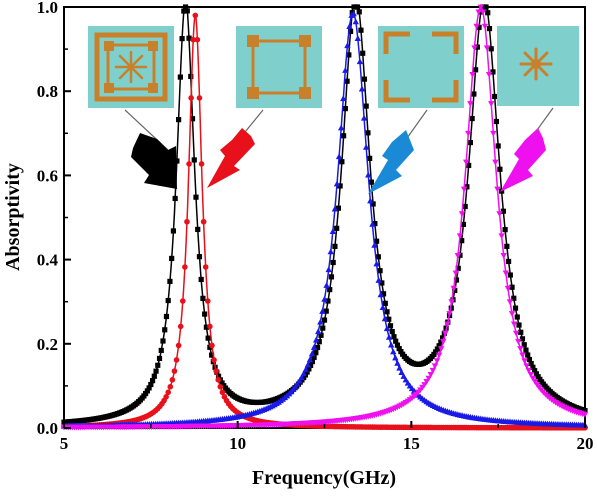 This screenshot has height=497, width=597. I want to click on y-tick-label: 0.4, so click(48, 260).